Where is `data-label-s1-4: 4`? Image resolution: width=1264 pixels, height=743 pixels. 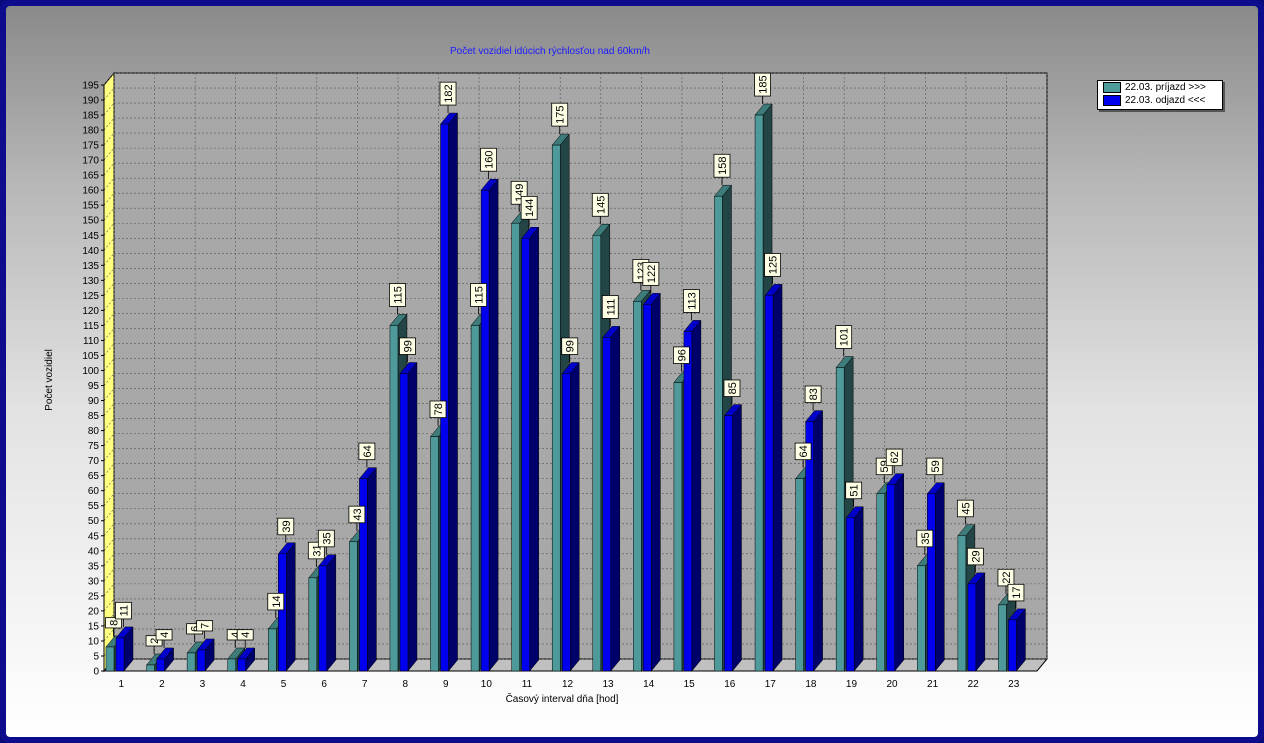
data-label-s1-4: 4 is located at coordinates (246, 635).